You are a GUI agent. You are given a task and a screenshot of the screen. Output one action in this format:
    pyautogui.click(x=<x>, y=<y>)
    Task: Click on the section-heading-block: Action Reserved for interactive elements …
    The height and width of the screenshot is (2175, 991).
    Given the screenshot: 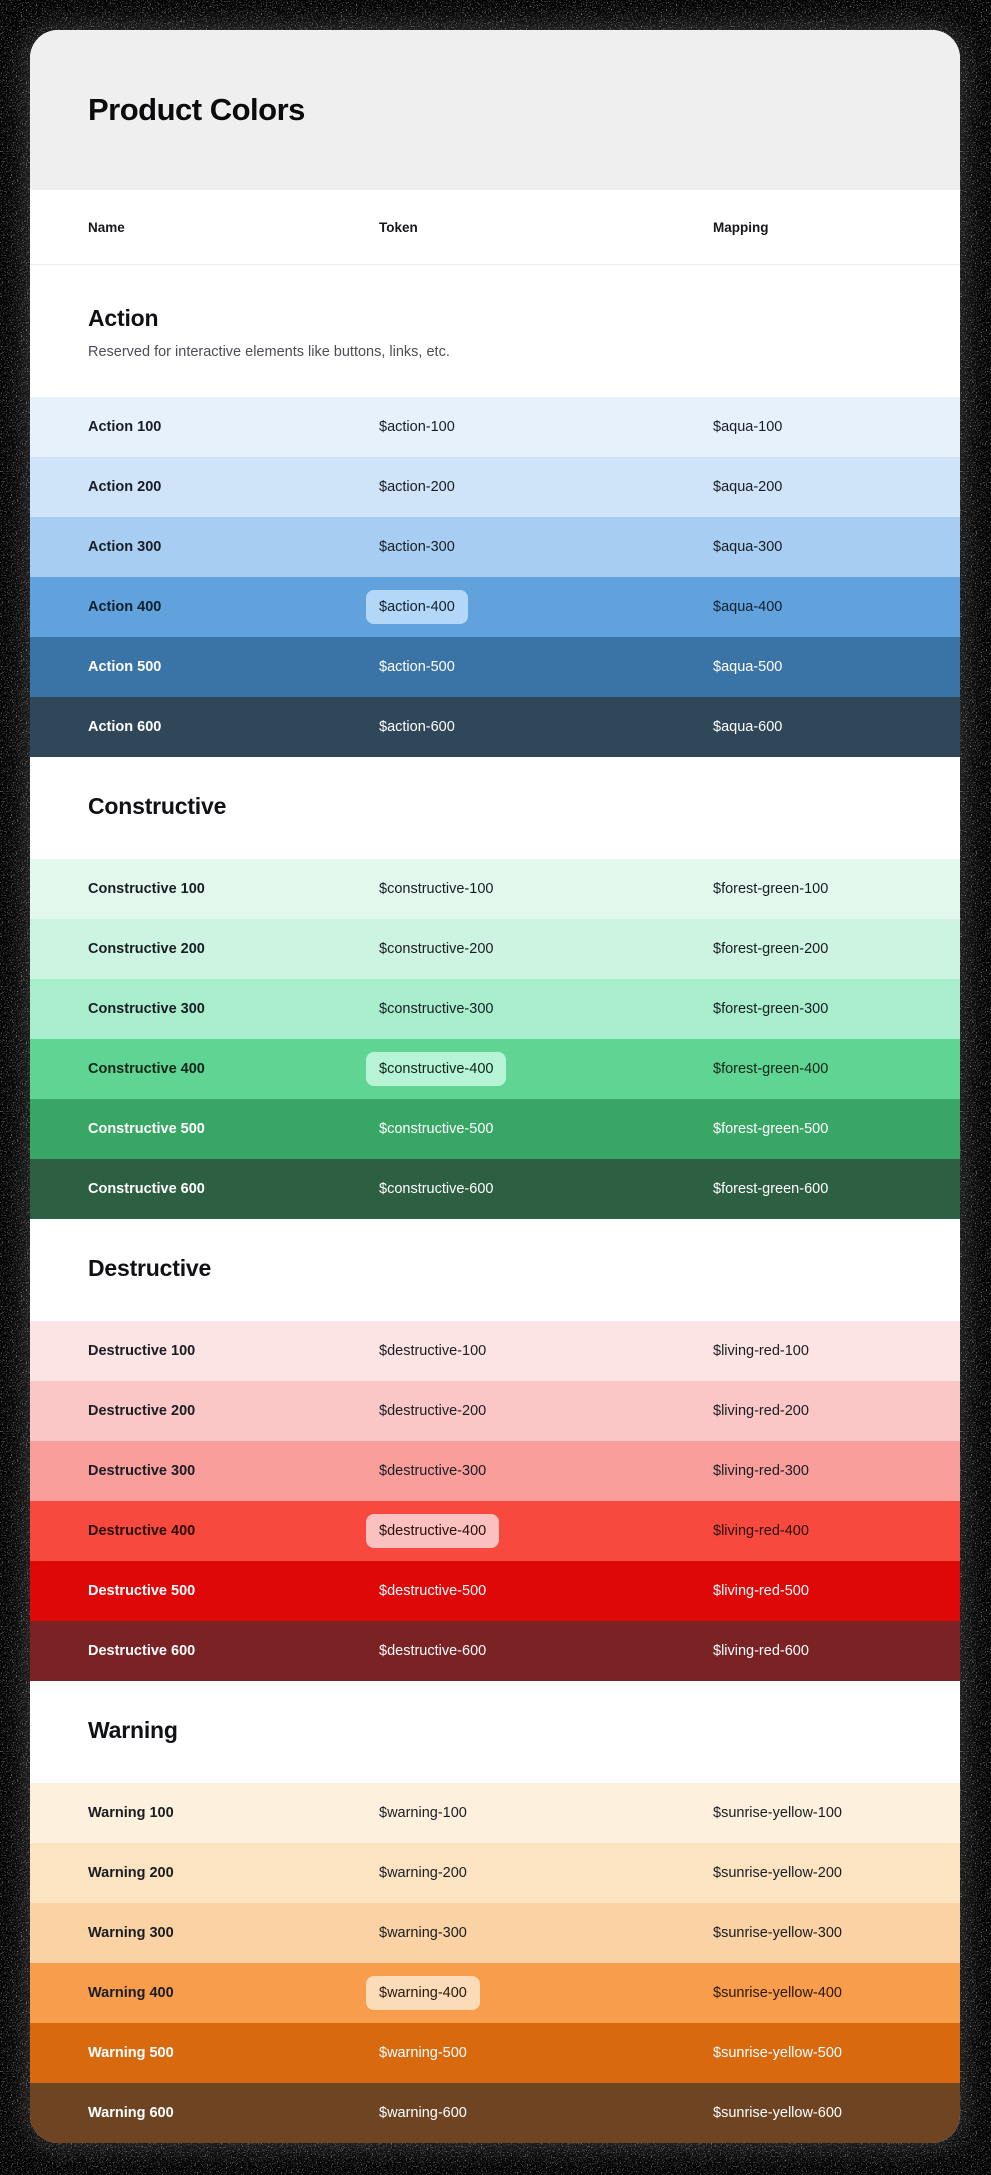 What is the action you would take?
    pyautogui.click(x=495, y=331)
    